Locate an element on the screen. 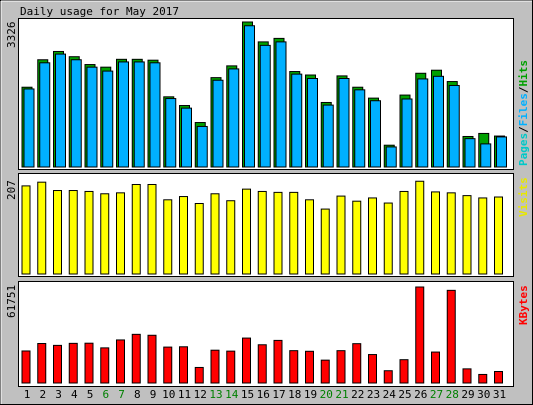  hits-legend: Pages/Files/Hits is located at coordinates (523, 113).